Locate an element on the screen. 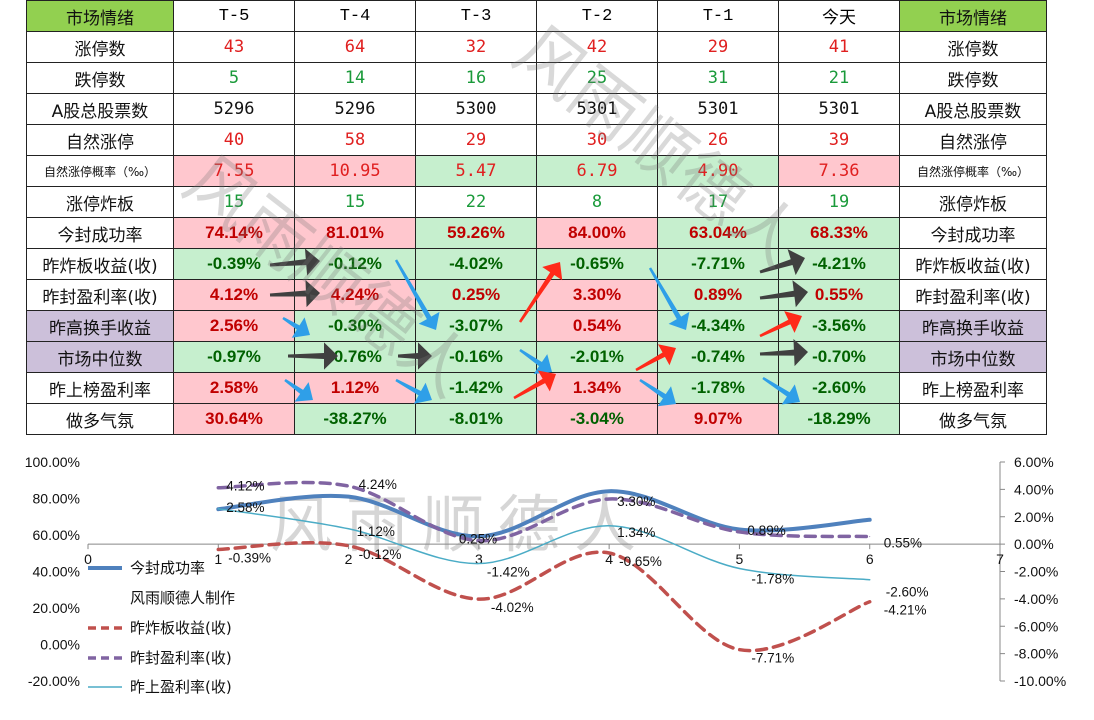 This screenshot has height=720, width=1094. x-tick-label: 1 is located at coordinates (218, 559).